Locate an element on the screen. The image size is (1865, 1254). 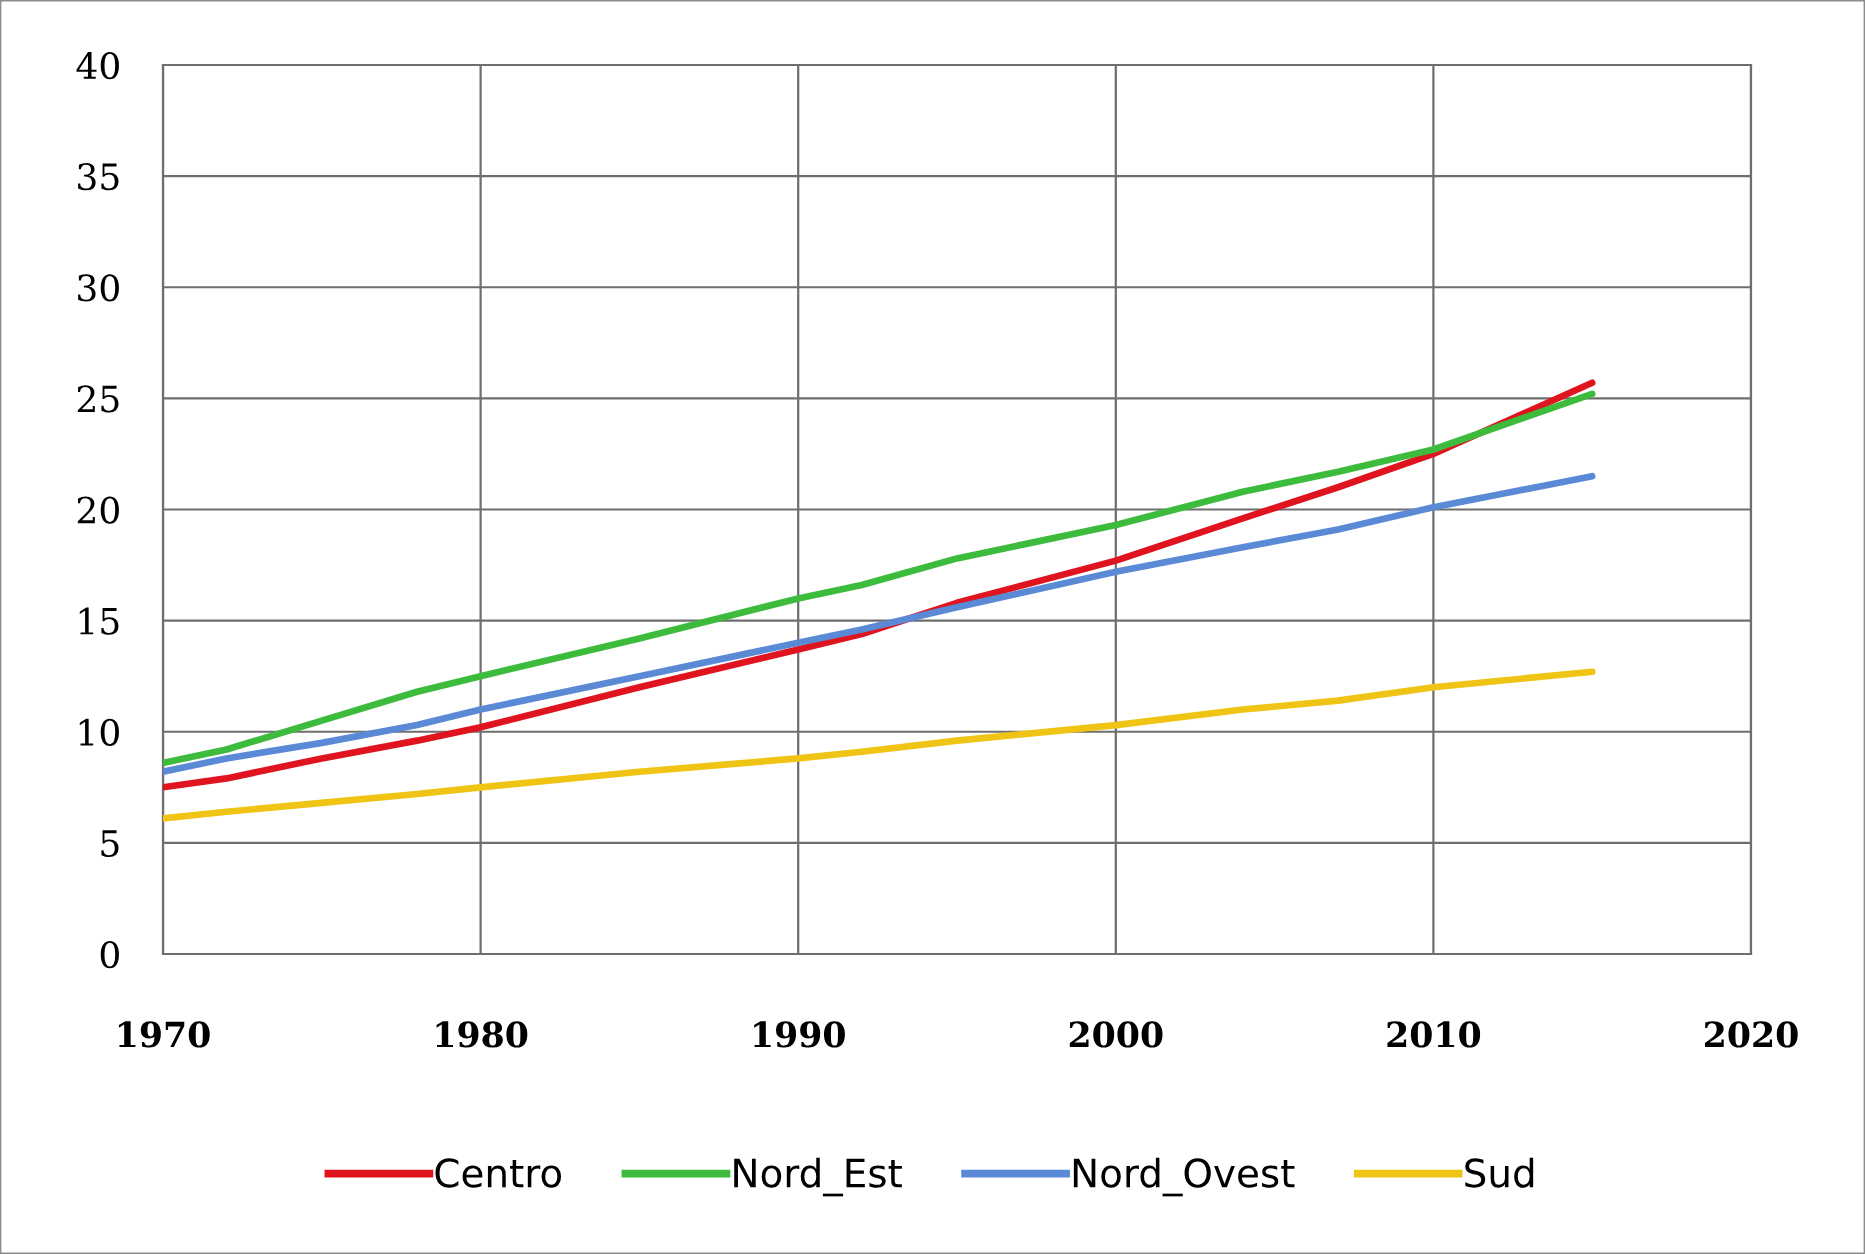
y-tick-label: 20 is located at coordinates (98, 510).